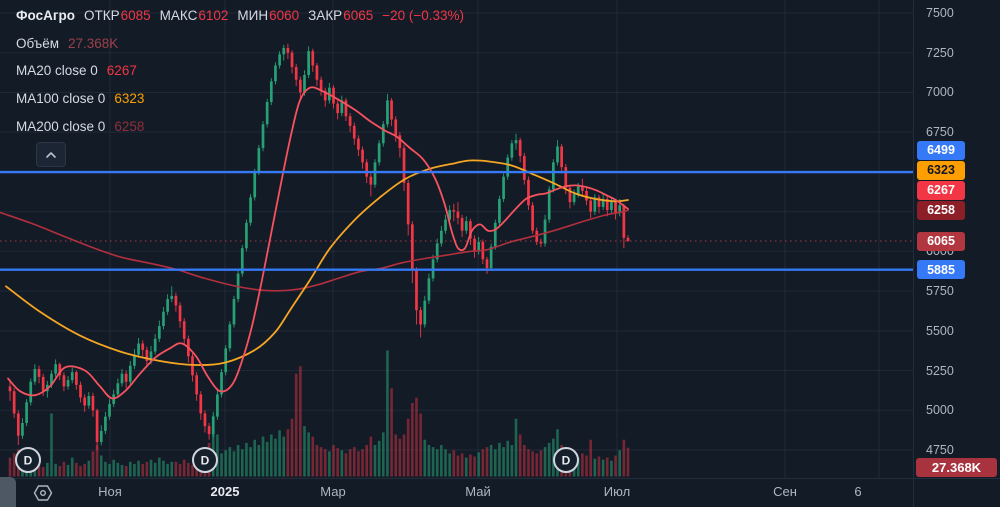 The image size is (1000, 507). What do you see at coordinates (314, 250) in the screenshot?
I see `ma-line-ma200` at bounding box center [314, 250].